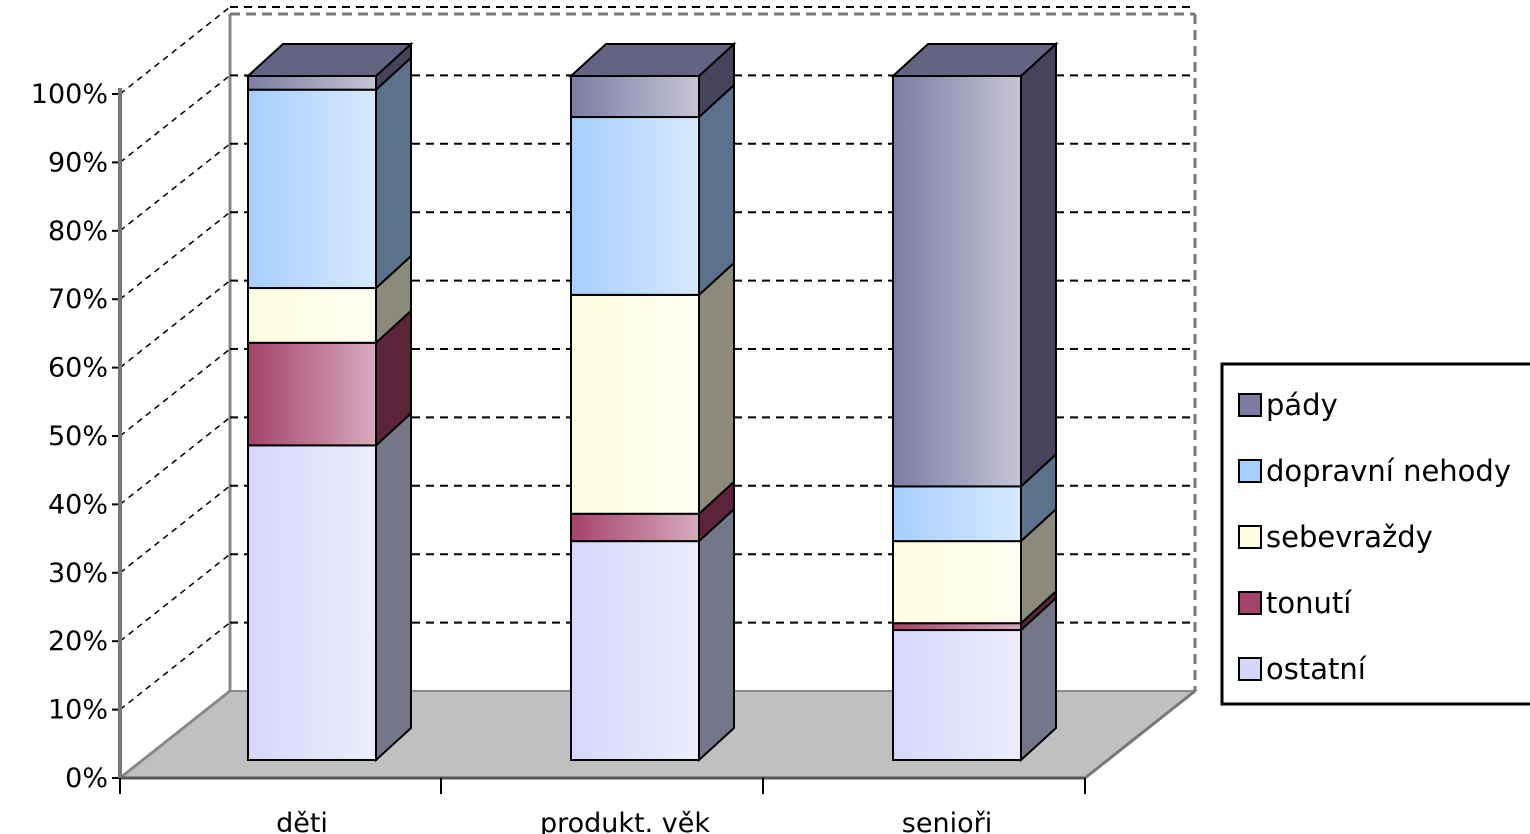  I want to click on y-tick-label: 90%, so click(78, 162).